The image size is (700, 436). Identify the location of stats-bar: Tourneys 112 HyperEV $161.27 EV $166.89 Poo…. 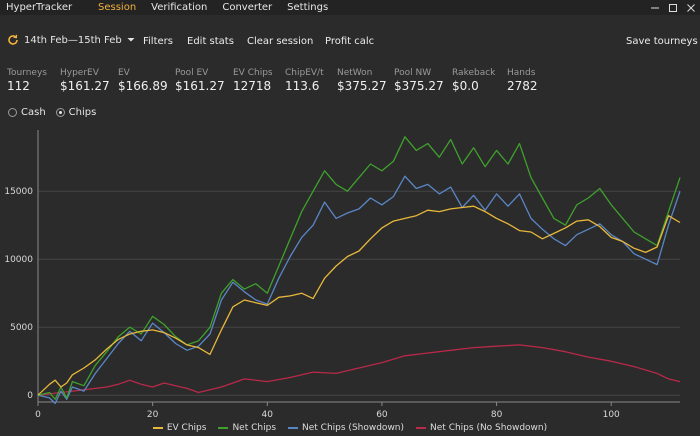
(350, 83).